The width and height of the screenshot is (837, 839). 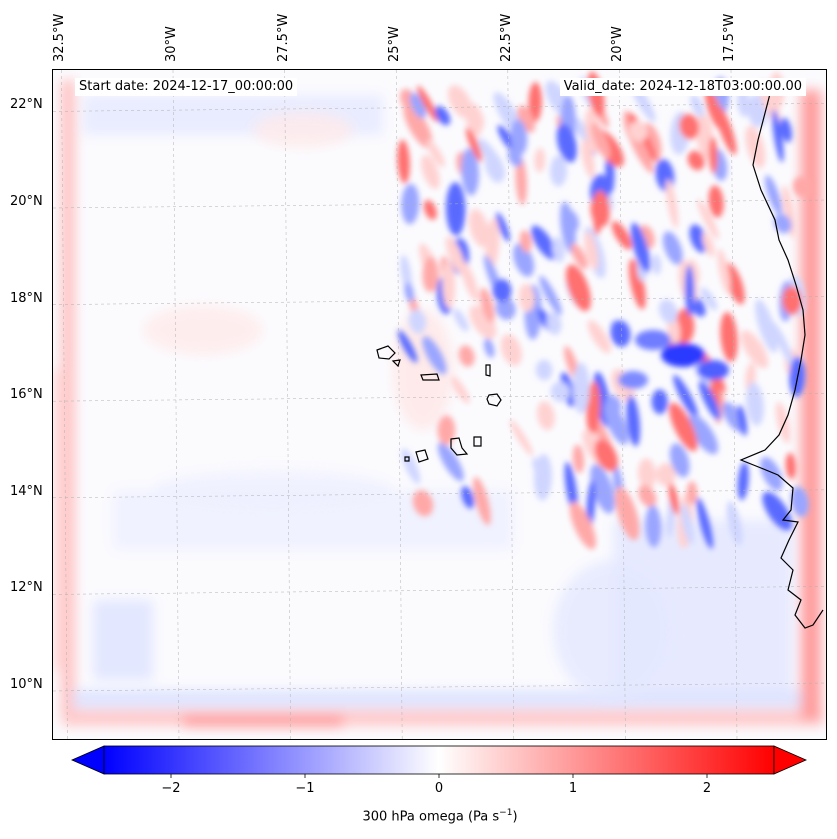 I want to click on longitude-label: 30°W, so click(x=171, y=44).